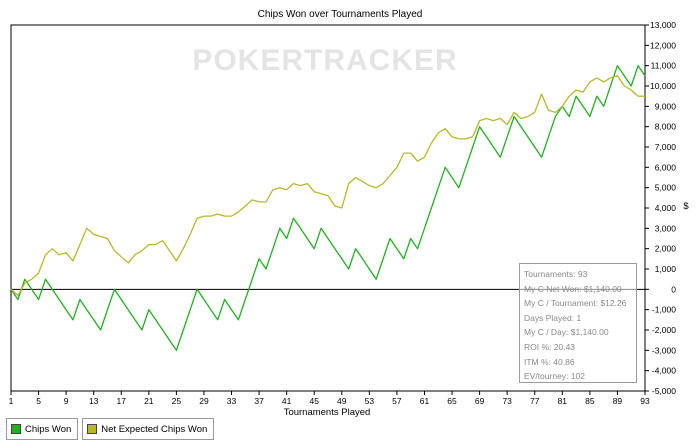 The height and width of the screenshot is (448, 700). I want to click on y-tick-label: 5,000, so click(666, 188).